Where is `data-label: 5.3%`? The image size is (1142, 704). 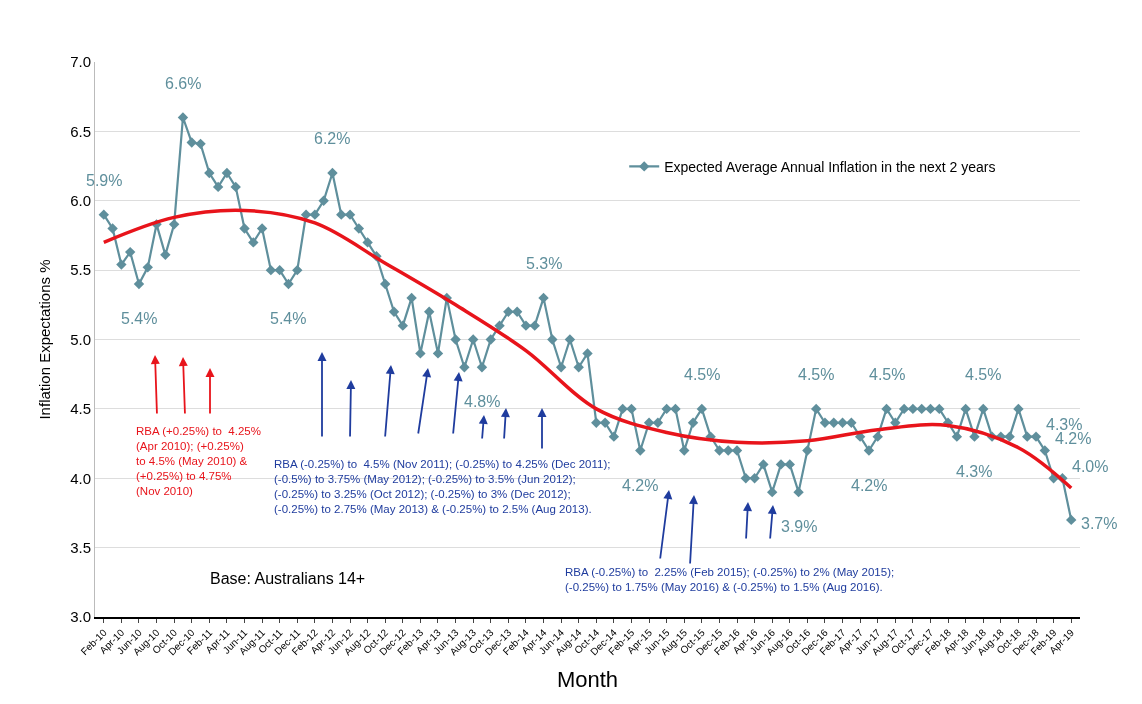
data-label: 5.3% is located at coordinates (544, 263).